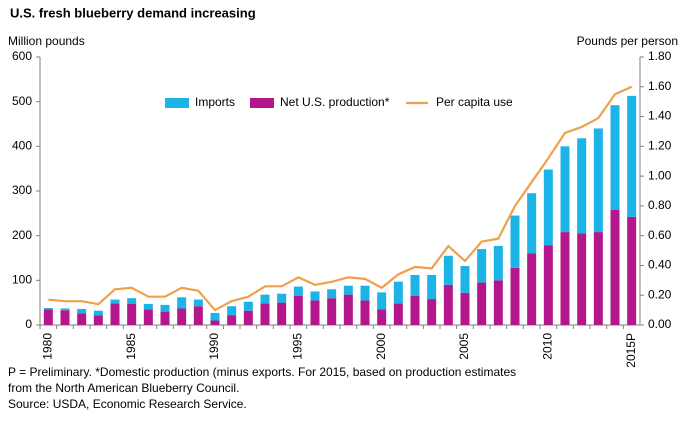  What do you see at coordinates (660, 146) in the screenshot?
I see `y2-tick-label: 1.20` at bounding box center [660, 146].